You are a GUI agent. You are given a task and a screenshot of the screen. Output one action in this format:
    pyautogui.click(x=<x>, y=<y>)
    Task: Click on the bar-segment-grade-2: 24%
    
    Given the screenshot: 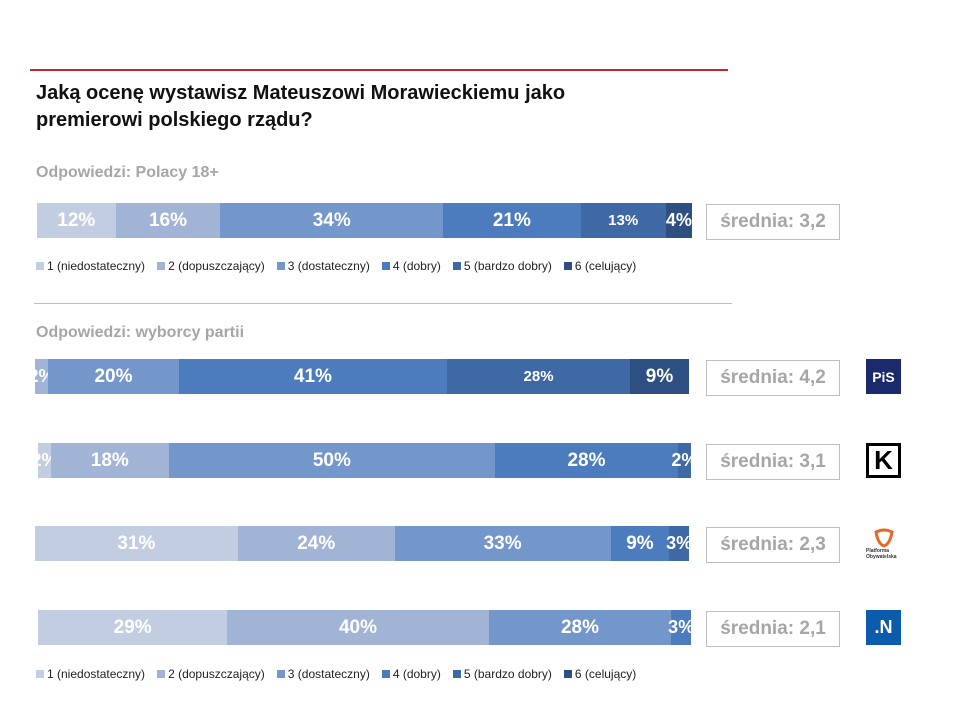 What is the action you would take?
    pyautogui.click(x=316, y=543)
    